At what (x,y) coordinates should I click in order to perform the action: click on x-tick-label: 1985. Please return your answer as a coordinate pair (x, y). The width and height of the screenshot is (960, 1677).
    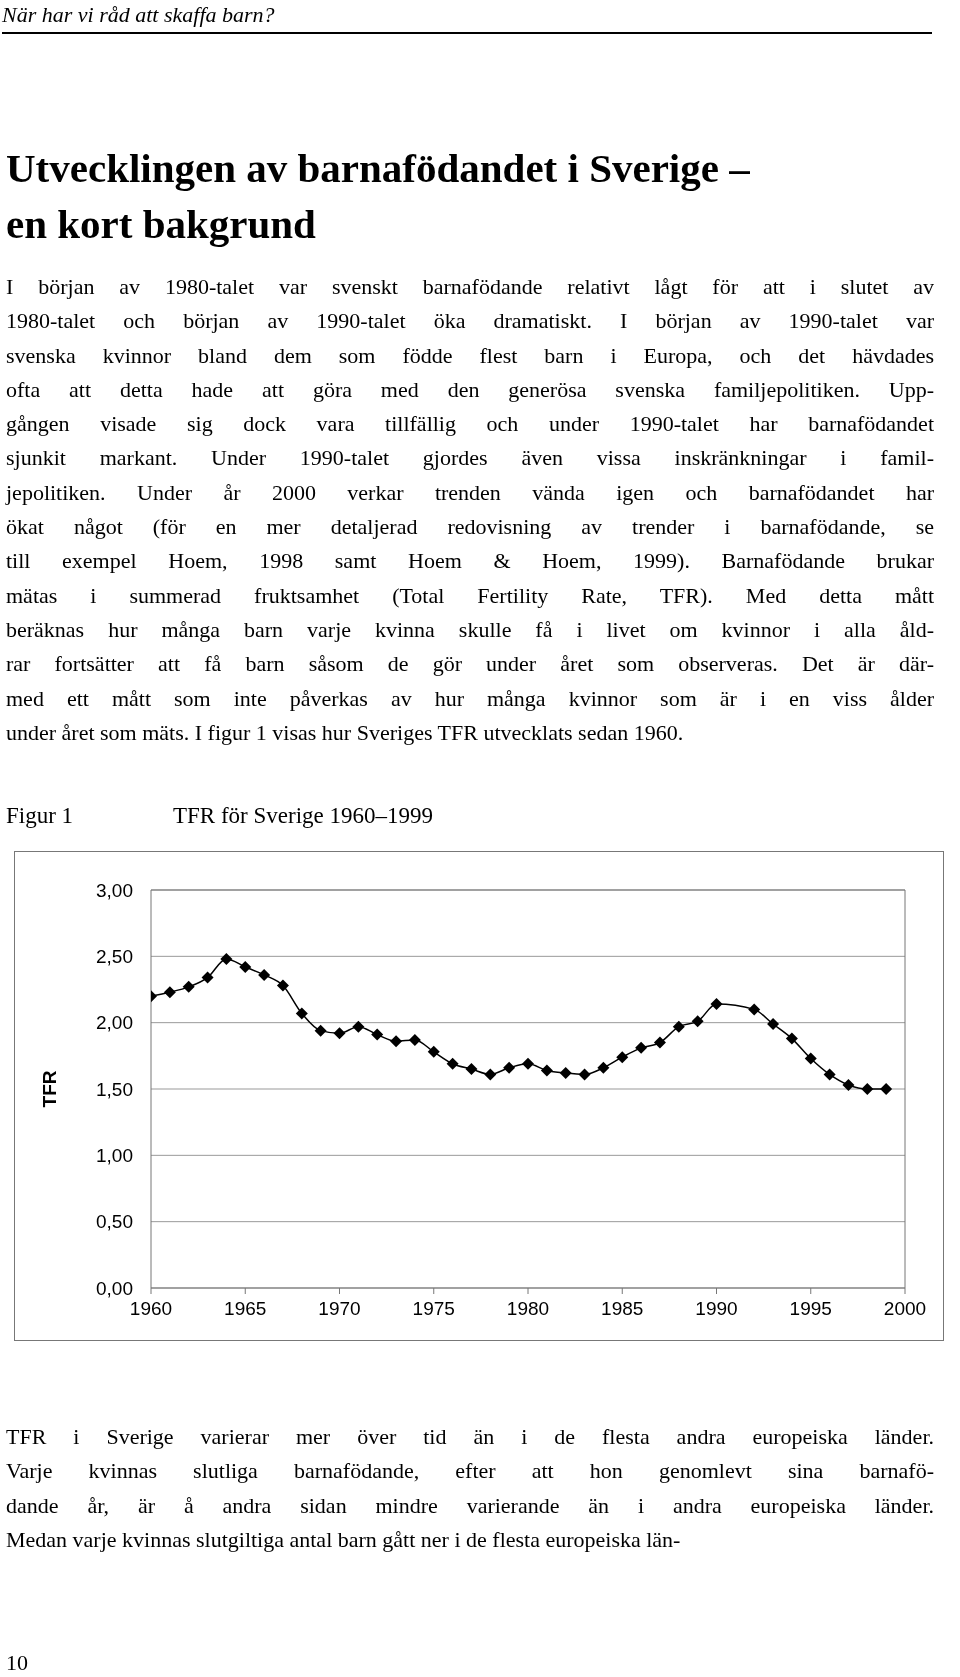
    Looking at the image, I should click on (622, 1309).